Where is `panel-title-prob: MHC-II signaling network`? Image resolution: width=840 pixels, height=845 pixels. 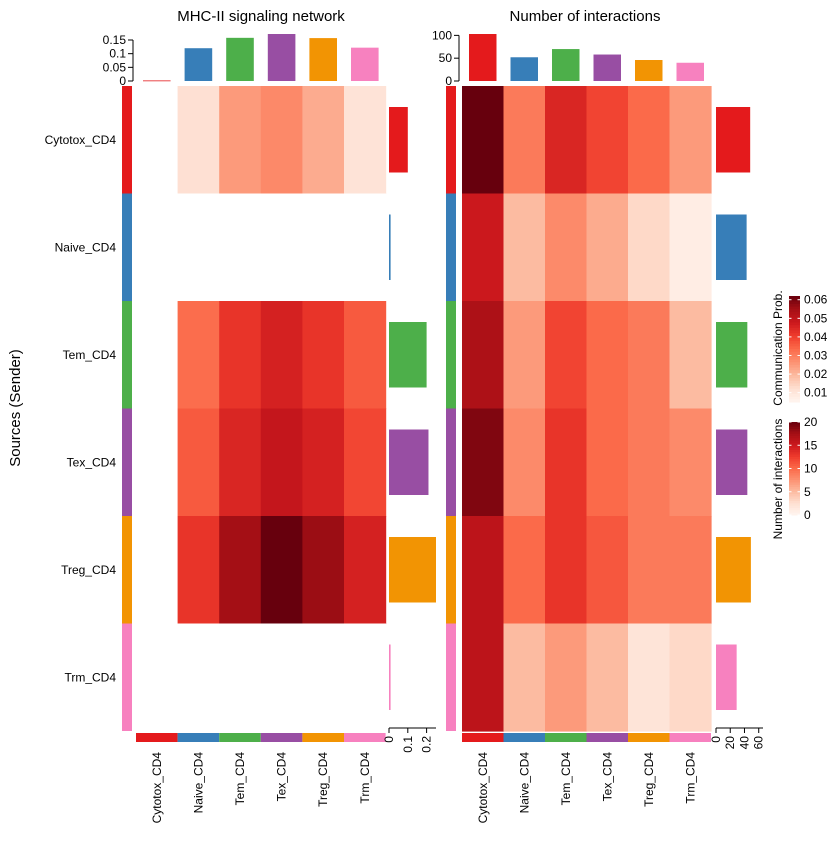
panel-title-prob: MHC-II signaling network is located at coordinates (261, 16).